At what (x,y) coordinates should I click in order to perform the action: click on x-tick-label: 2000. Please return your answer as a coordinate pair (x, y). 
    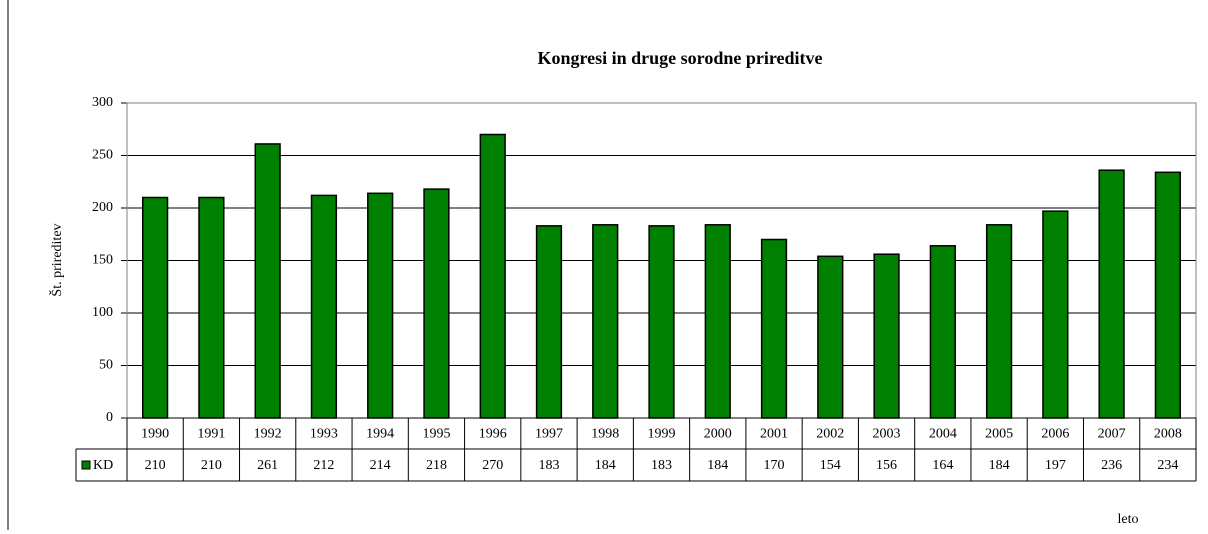
    Looking at the image, I should click on (718, 434).